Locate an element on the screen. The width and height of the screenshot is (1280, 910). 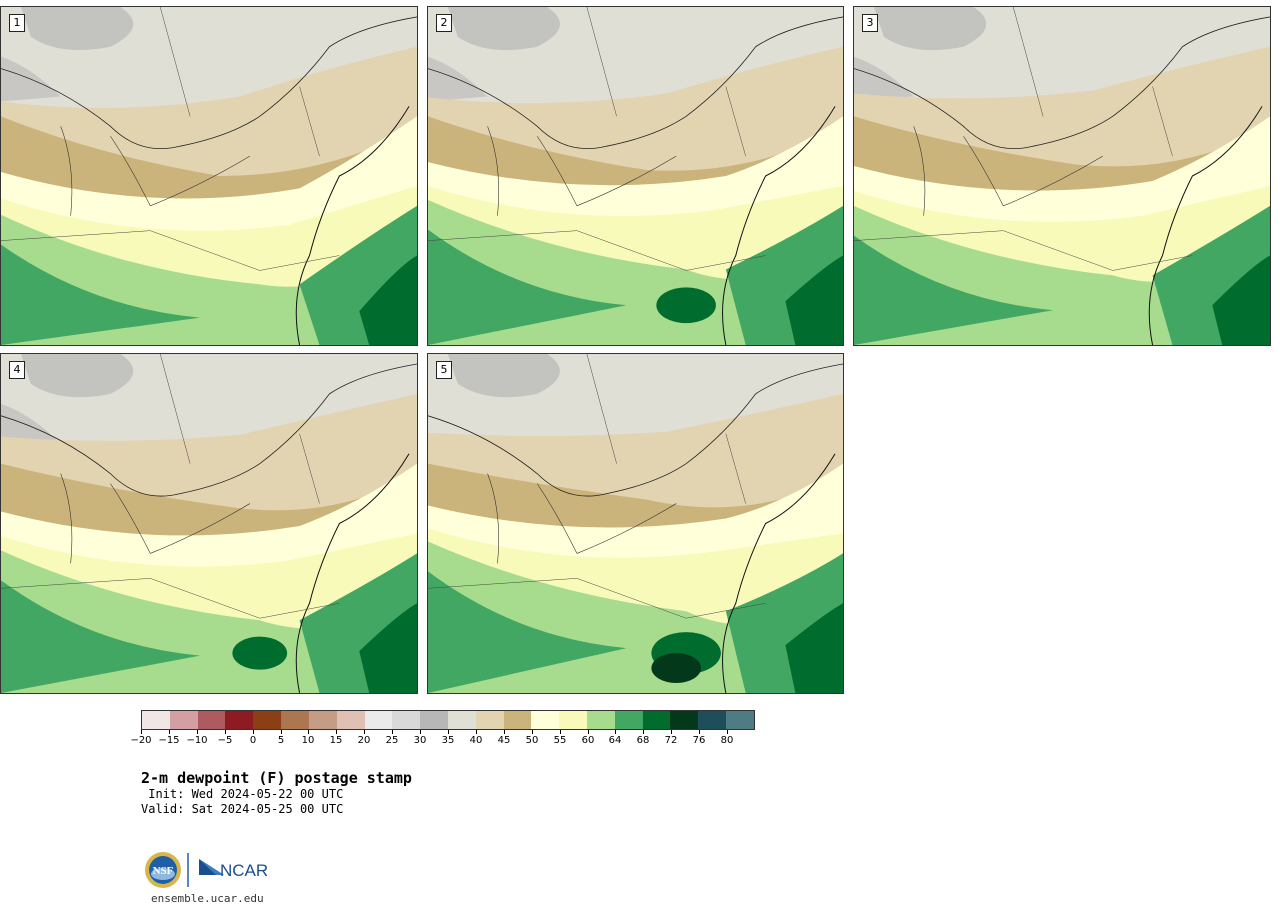
colorbar-tick-label: 55 is located at coordinates (560, 740).